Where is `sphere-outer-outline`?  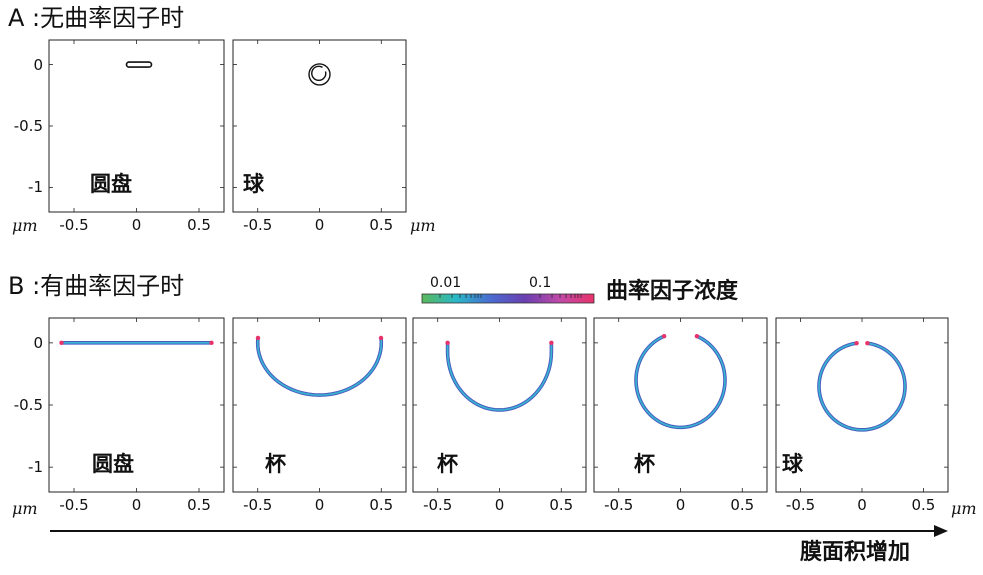
sphere-outer-outline is located at coordinates (319, 74).